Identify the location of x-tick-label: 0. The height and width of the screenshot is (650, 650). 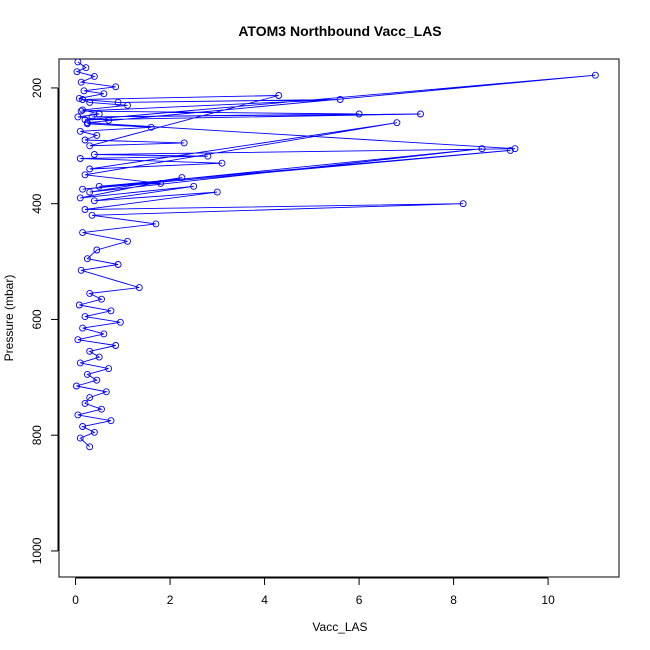
(75, 600).